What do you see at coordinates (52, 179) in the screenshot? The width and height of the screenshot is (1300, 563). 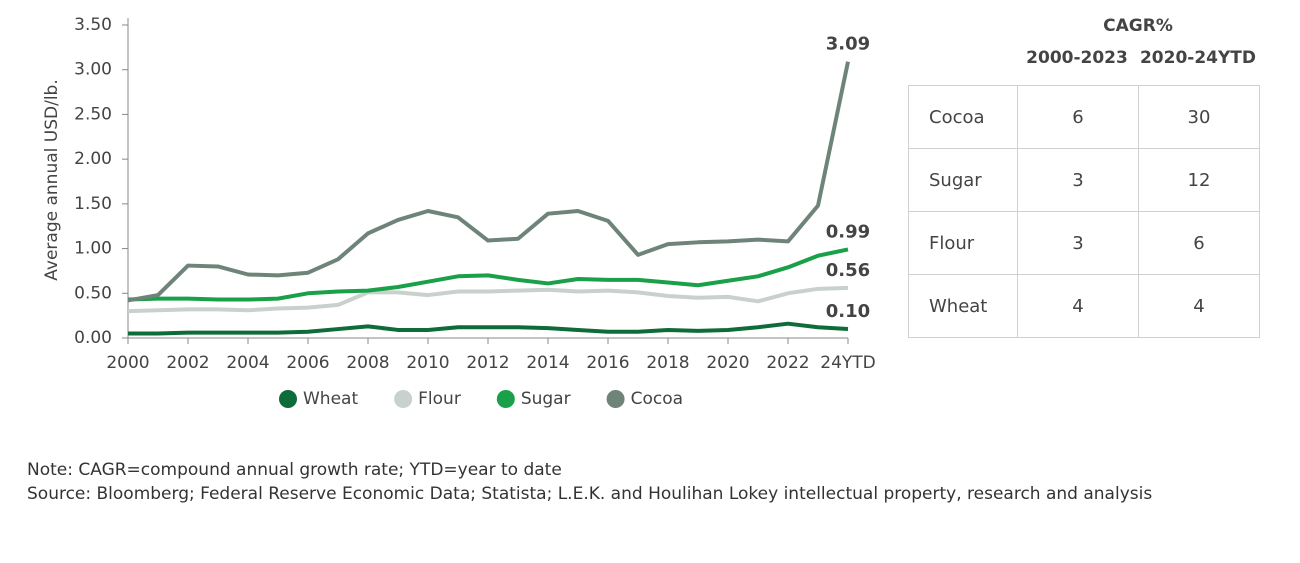 I see `y-axis-label: Average annual USD/lb.` at bounding box center [52, 179].